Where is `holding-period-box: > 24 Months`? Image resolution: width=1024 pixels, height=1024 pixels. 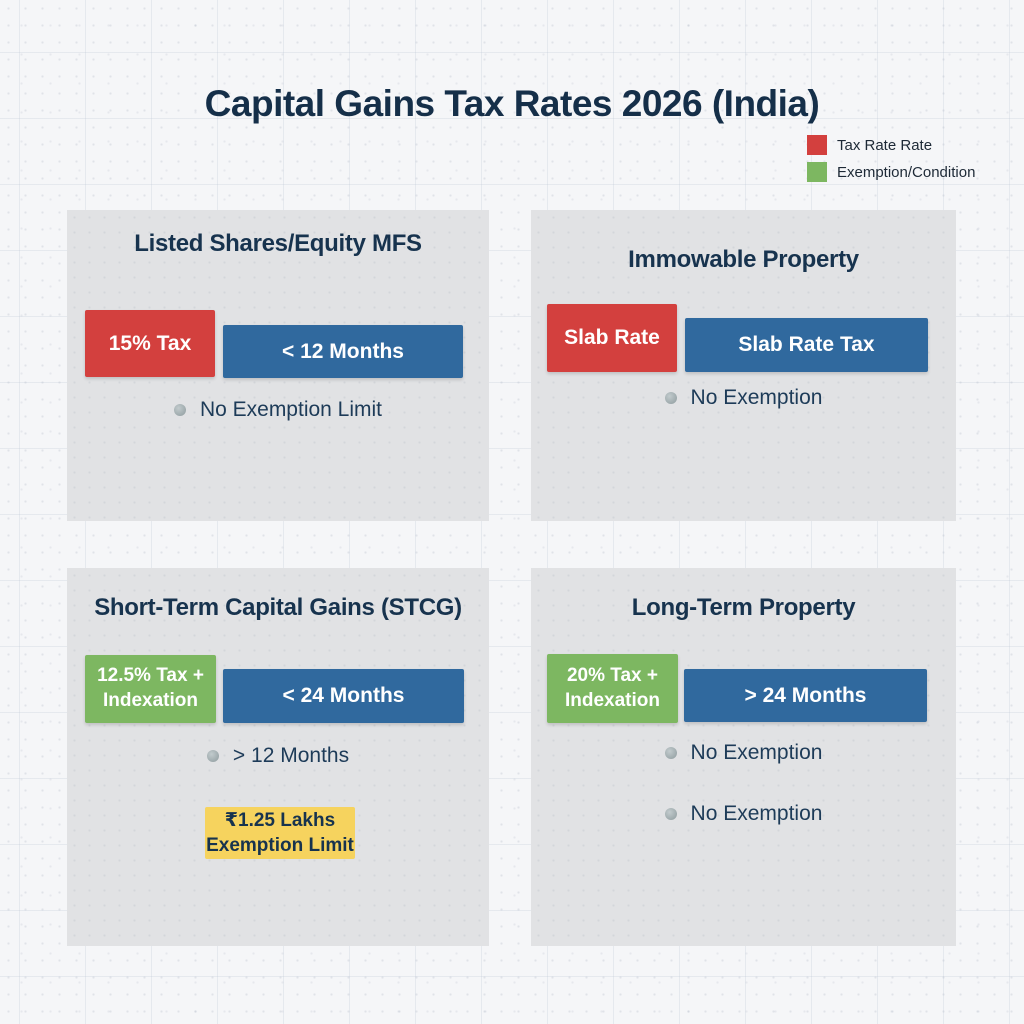
holding-period-box: > 24 Months is located at coordinates (805, 695).